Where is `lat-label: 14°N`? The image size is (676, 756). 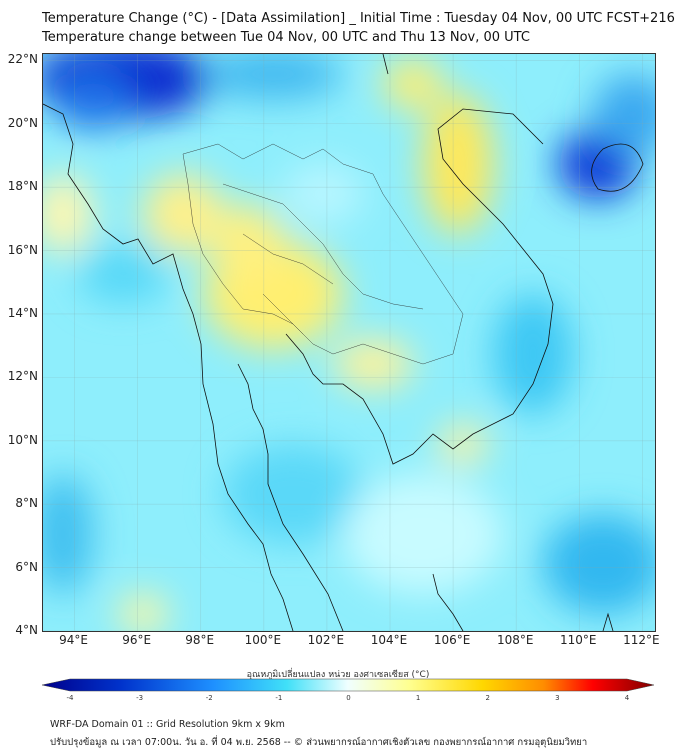 lat-label: 14°N is located at coordinates (22, 312).